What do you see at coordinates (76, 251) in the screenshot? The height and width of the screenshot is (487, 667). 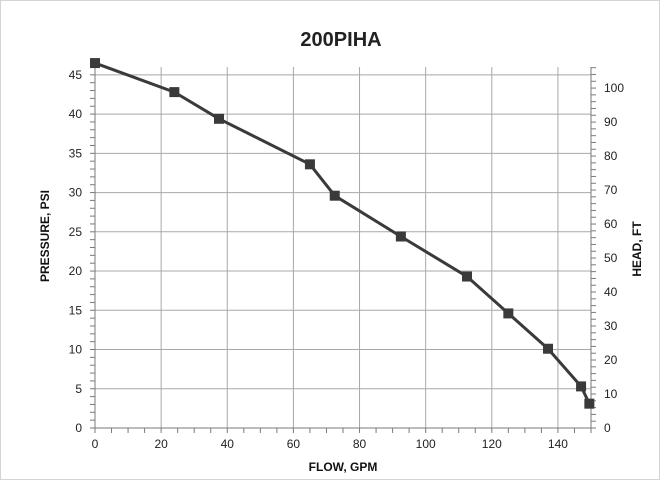 I see `left-y-axis-ticks: 0 5 10 15 20 25 30 35 40 45` at bounding box center [76, 251].